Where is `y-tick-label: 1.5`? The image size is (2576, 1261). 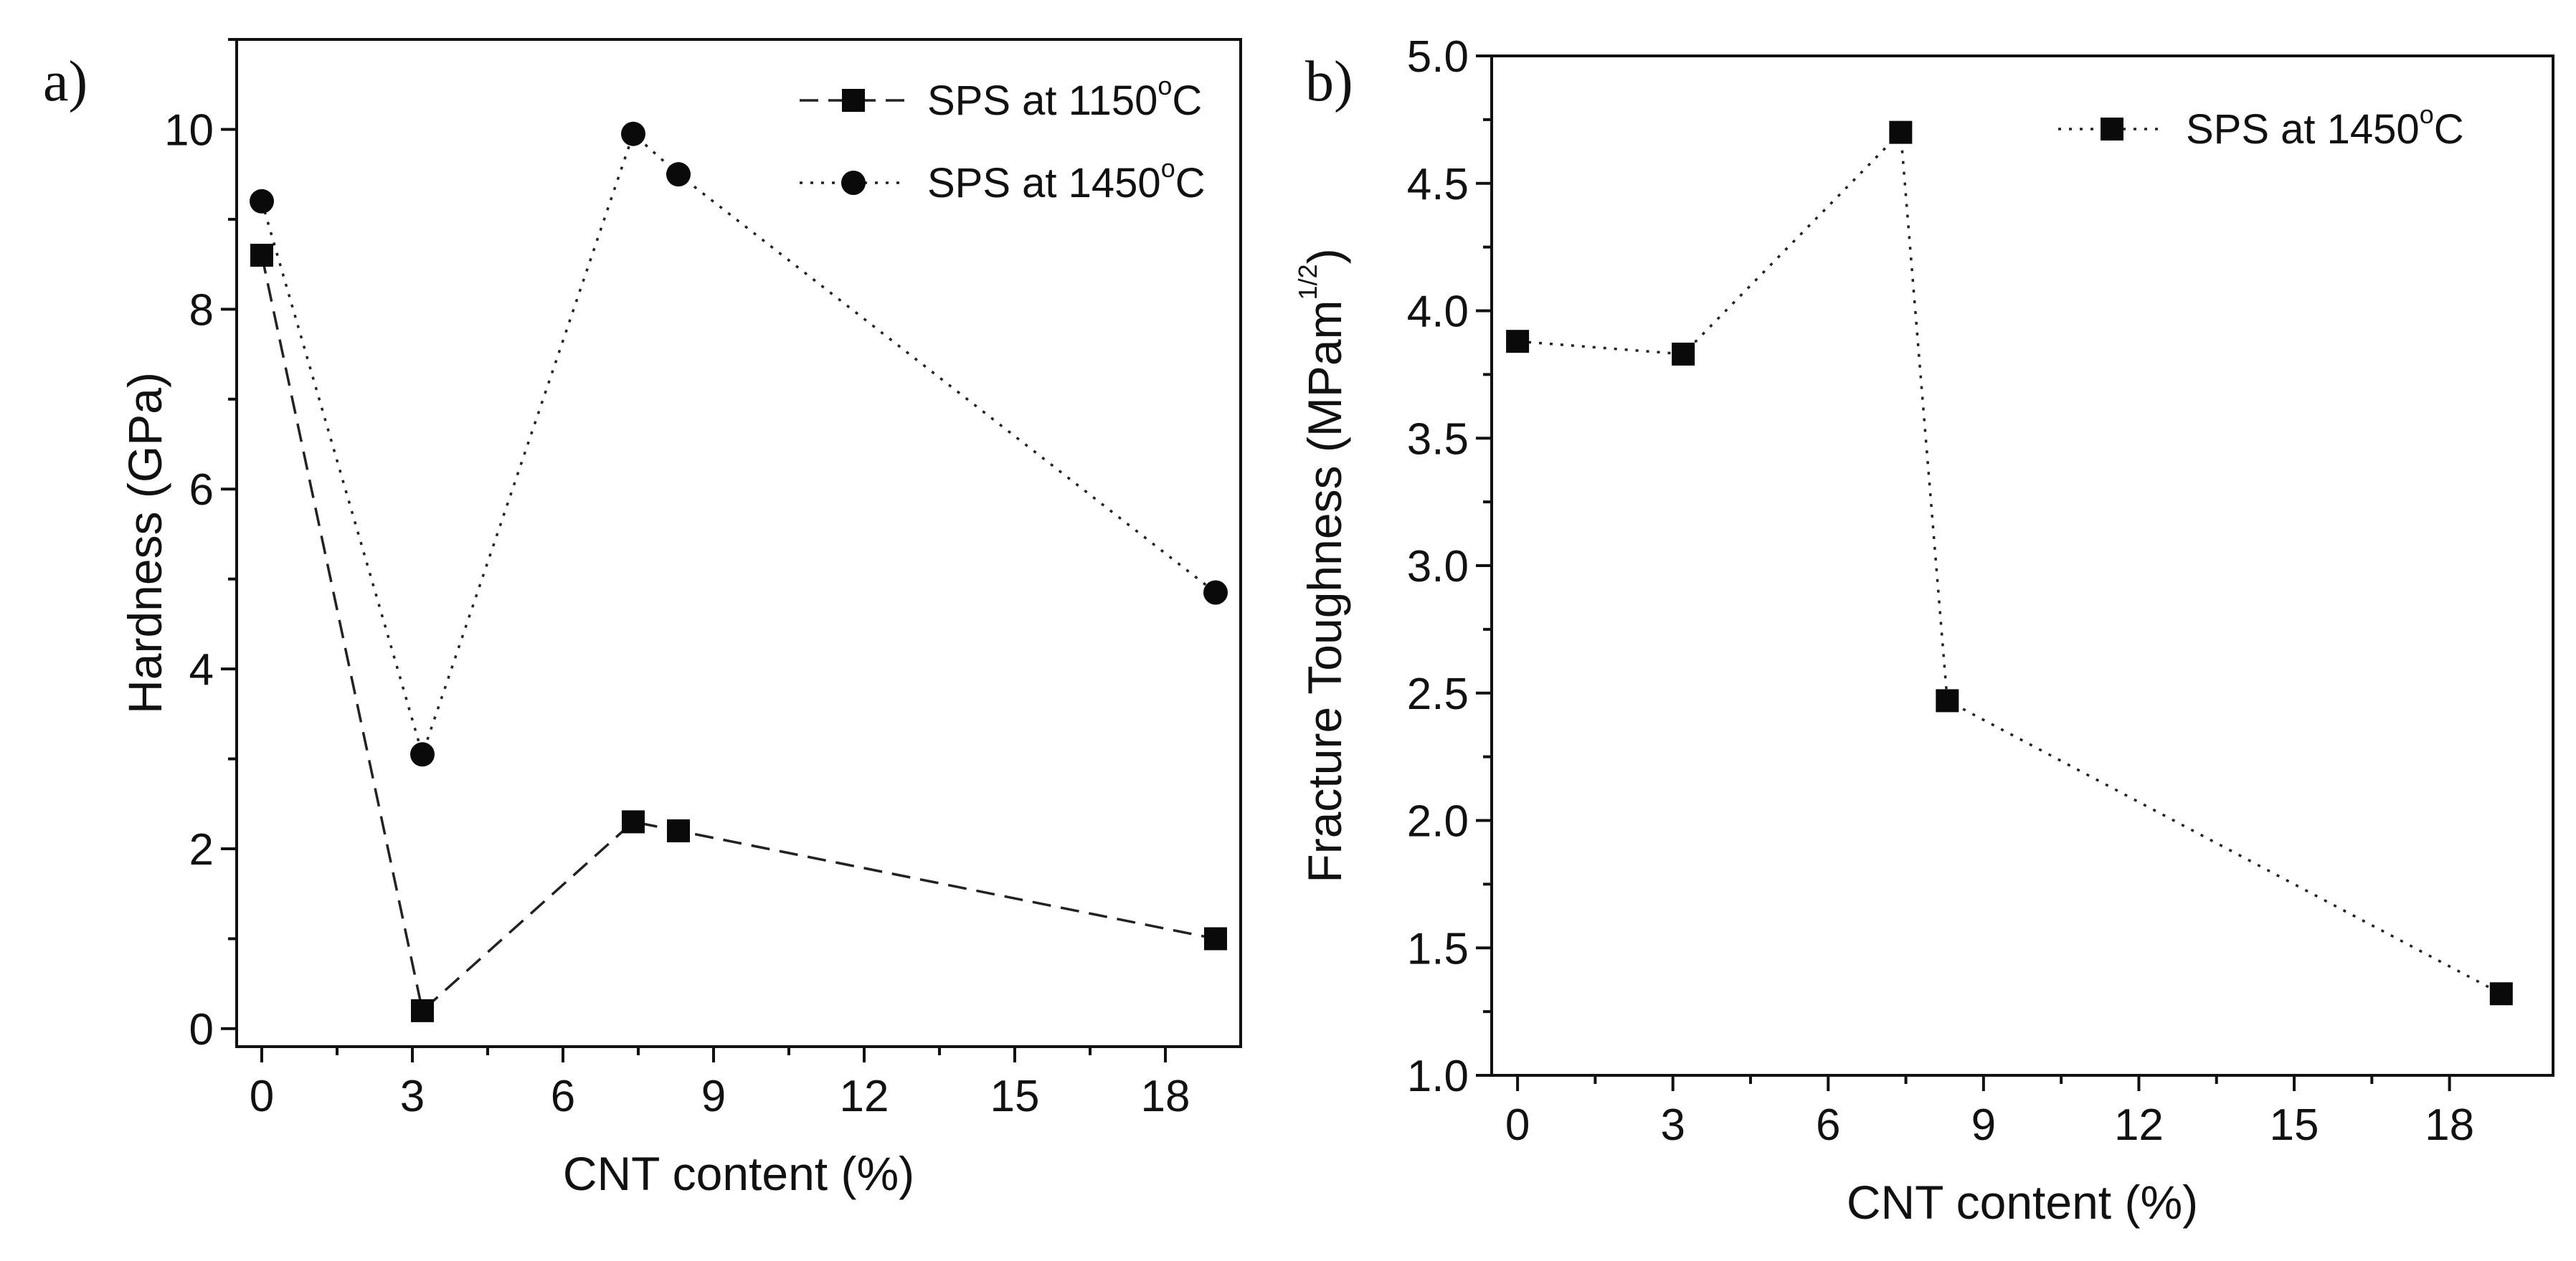
y-tick-label: 1.5 is located at coordinates (1438, 949).